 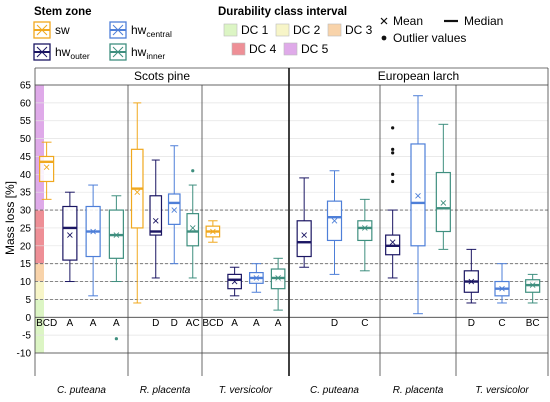 What do you see at coordinates (384, 21) in the screenshot?
I see `mean-icon-b` at bounding box center [384, 21].